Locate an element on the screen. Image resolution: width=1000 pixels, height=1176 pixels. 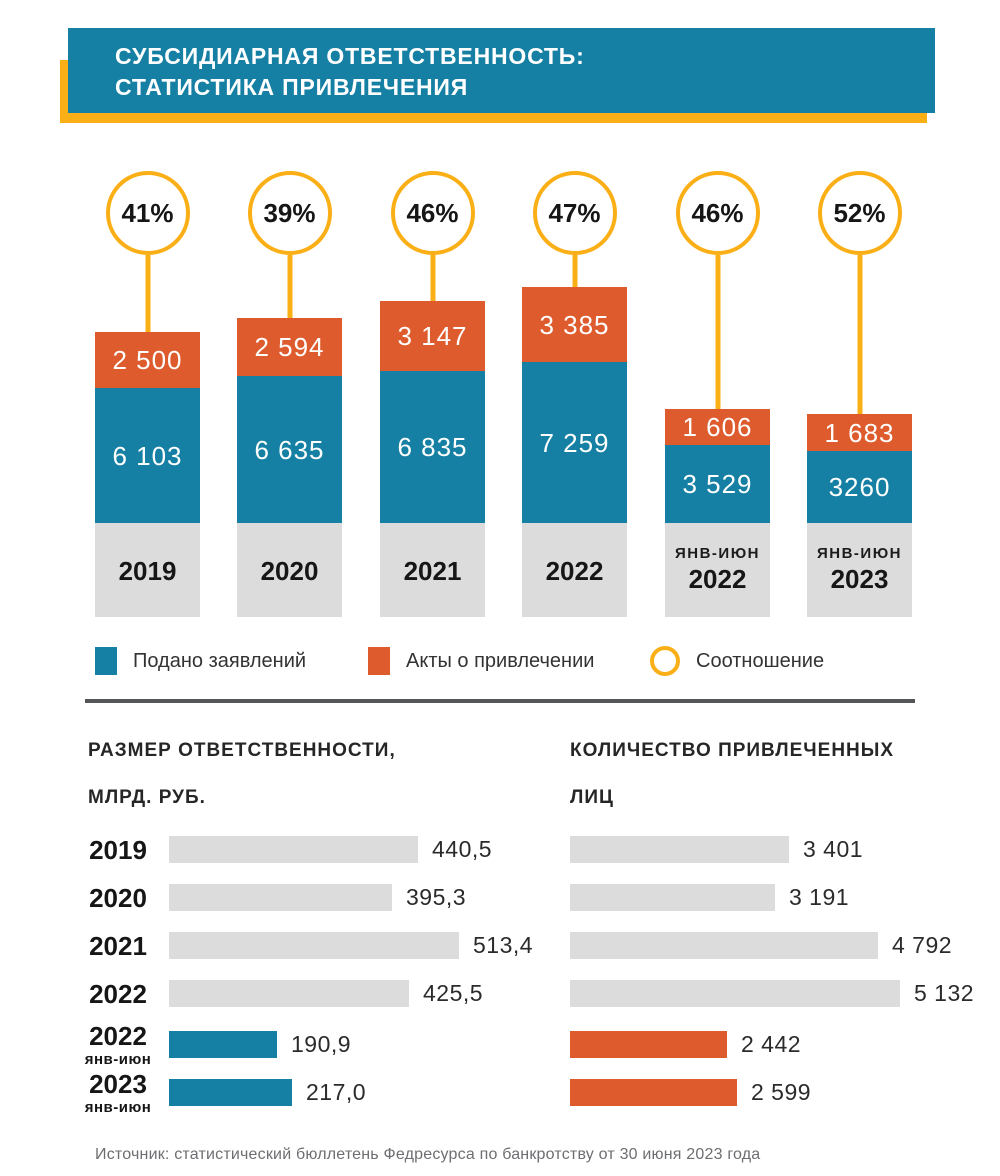
persons-value: 3 401 is located at coordinates (833, 849).